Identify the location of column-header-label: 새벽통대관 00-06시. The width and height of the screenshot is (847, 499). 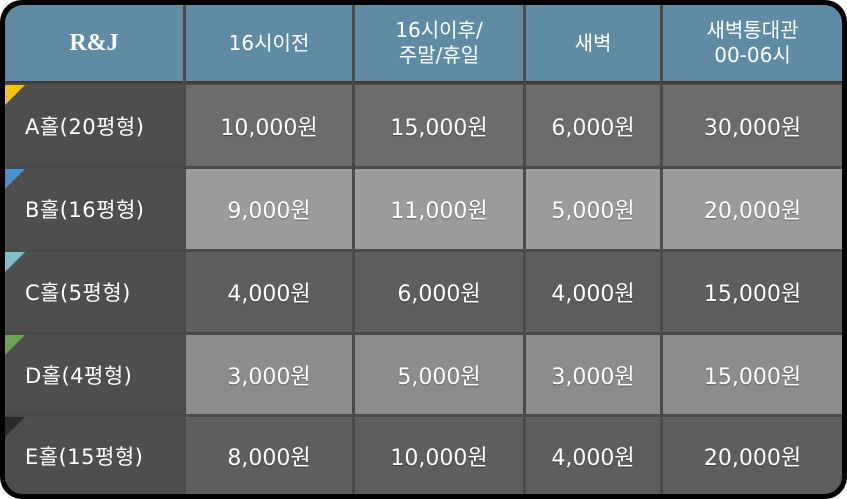
(752, 42).